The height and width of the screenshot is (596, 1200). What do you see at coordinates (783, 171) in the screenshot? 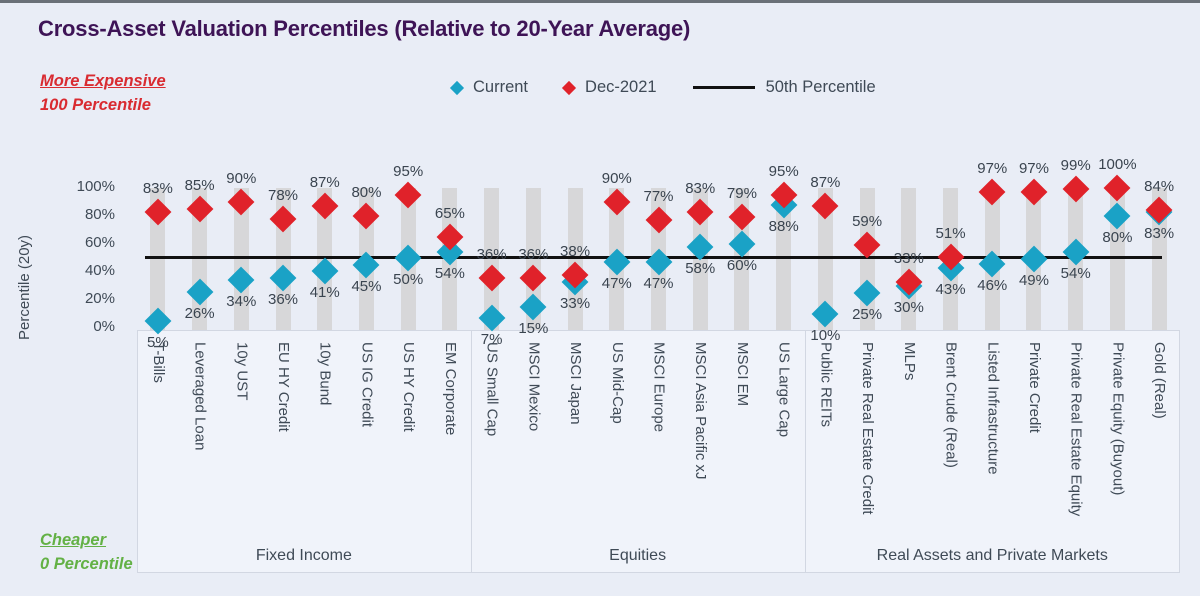
I see `dec2021-value-label: 95%` at bounding box center [783, 171].